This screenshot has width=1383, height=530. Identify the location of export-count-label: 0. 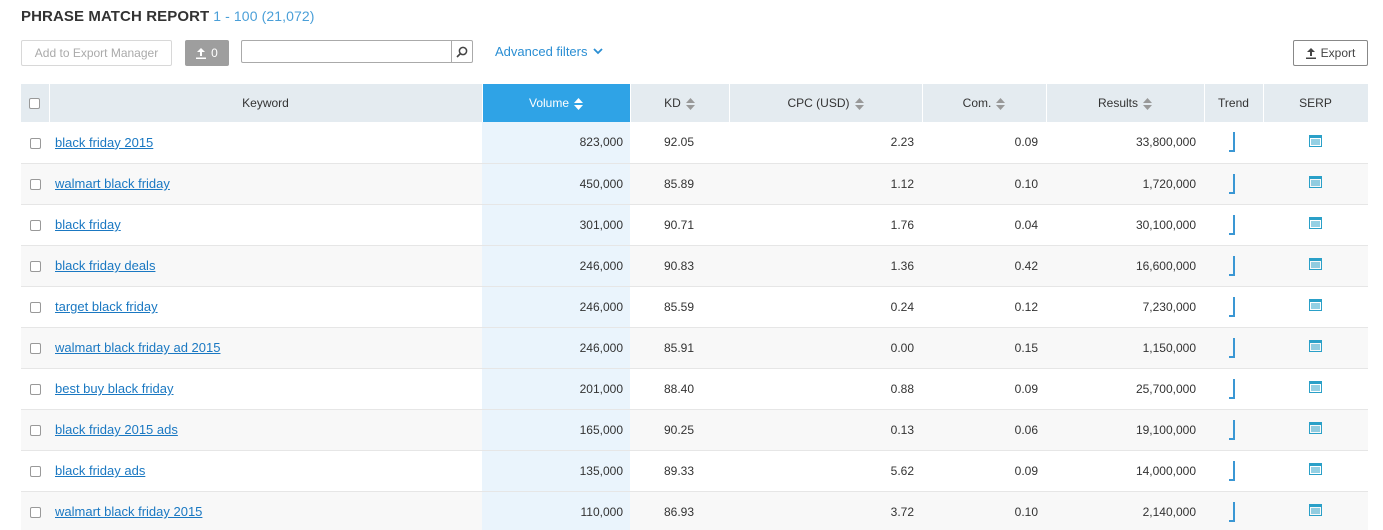
(214, 53).